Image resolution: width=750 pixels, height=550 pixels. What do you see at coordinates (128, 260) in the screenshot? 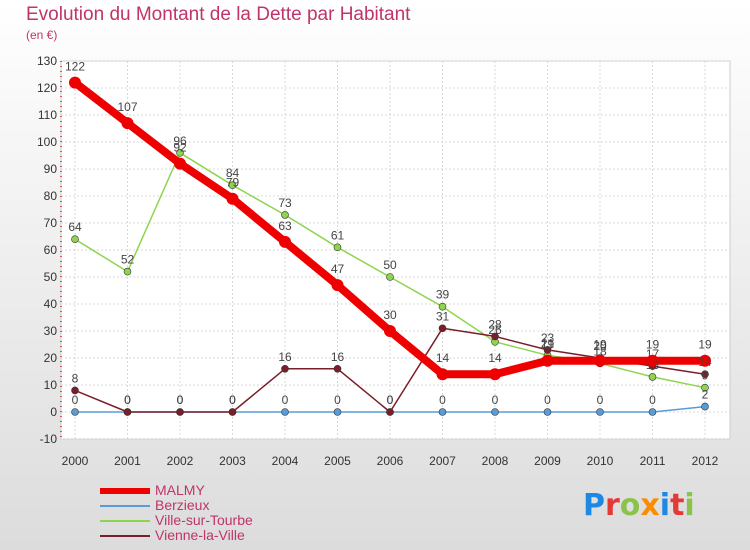
I see `data-label-ville-sur-tourbe: 52` at bounding box center [128, 260].